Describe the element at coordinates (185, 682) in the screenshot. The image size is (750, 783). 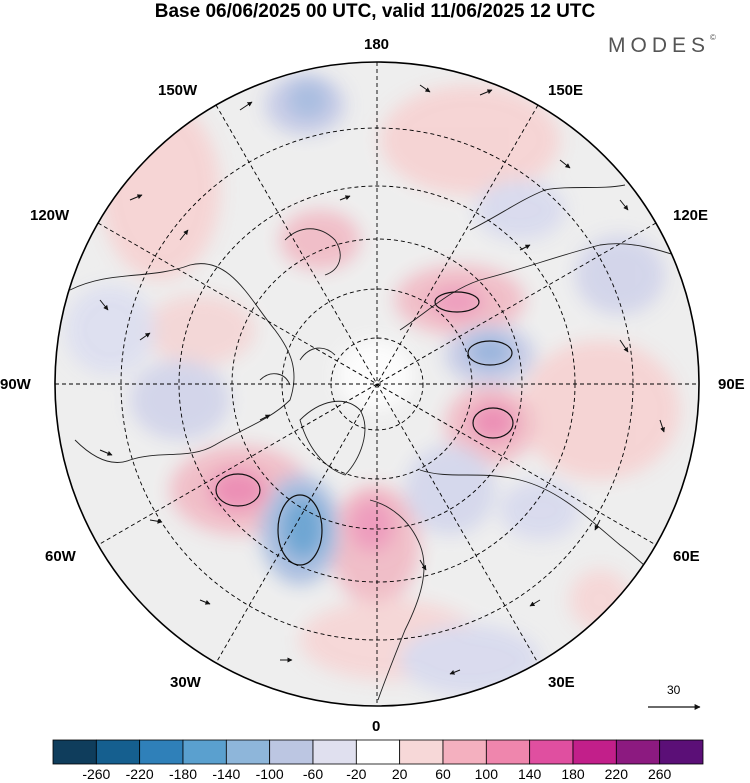
I see `longitude-label-30w: 30W` at that location.